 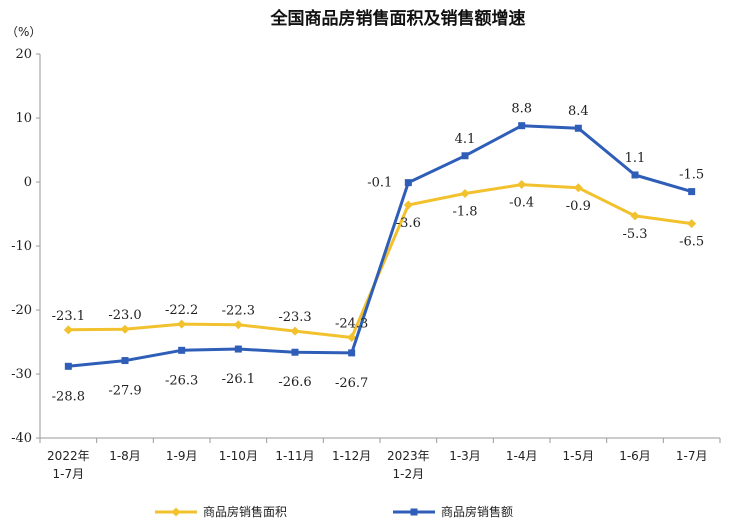 What do you see at coordinates (238, 379) in the screenshot?
I see `data-label-sales: -26.1` at bounding box center [238, 379].